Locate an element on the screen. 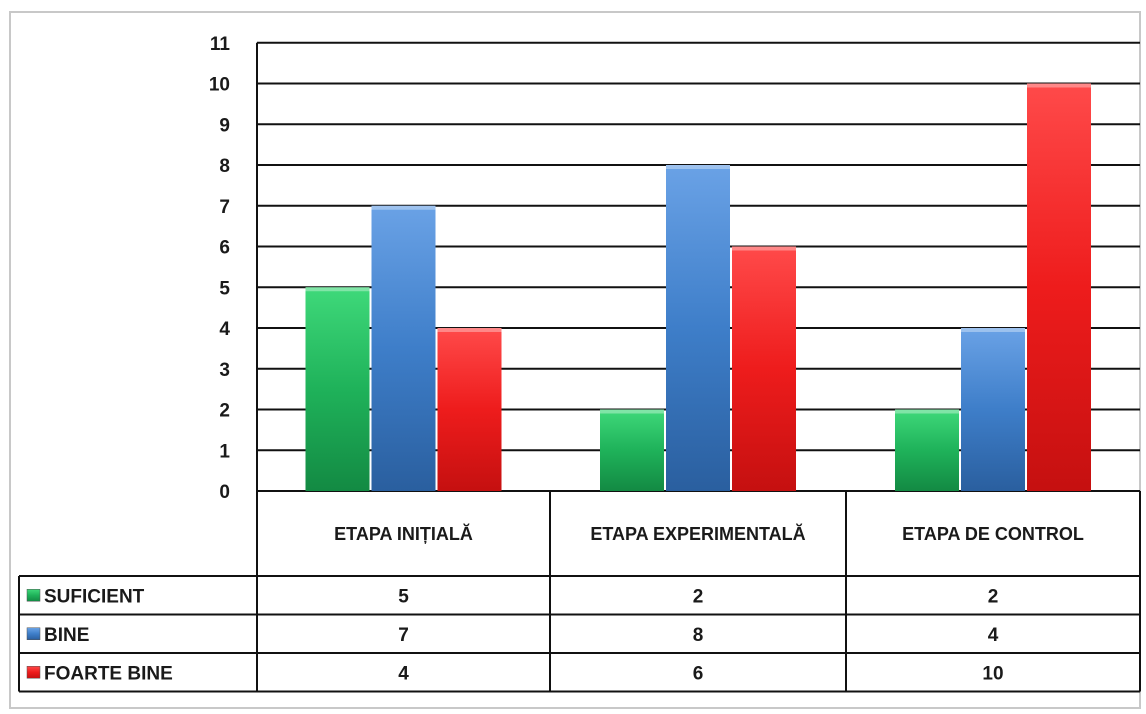 Image resolution: width=1146 pixels, height=714 pixels. y-tick-label: 5 is located at coordinates (224, 288).